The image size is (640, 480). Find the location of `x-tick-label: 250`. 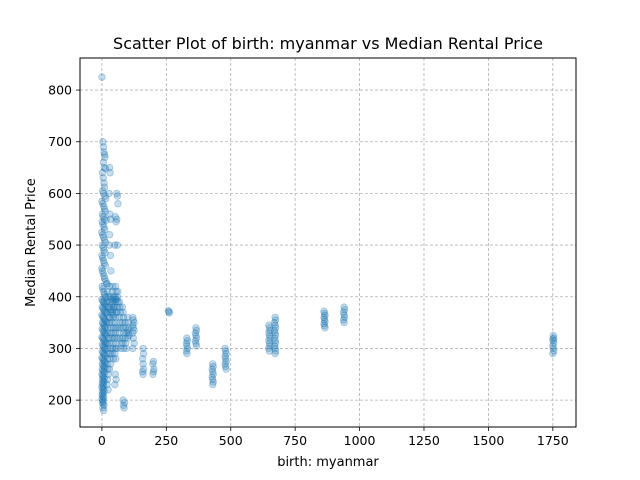

x-tick-label: 250 is located at coordinates (166, 440).